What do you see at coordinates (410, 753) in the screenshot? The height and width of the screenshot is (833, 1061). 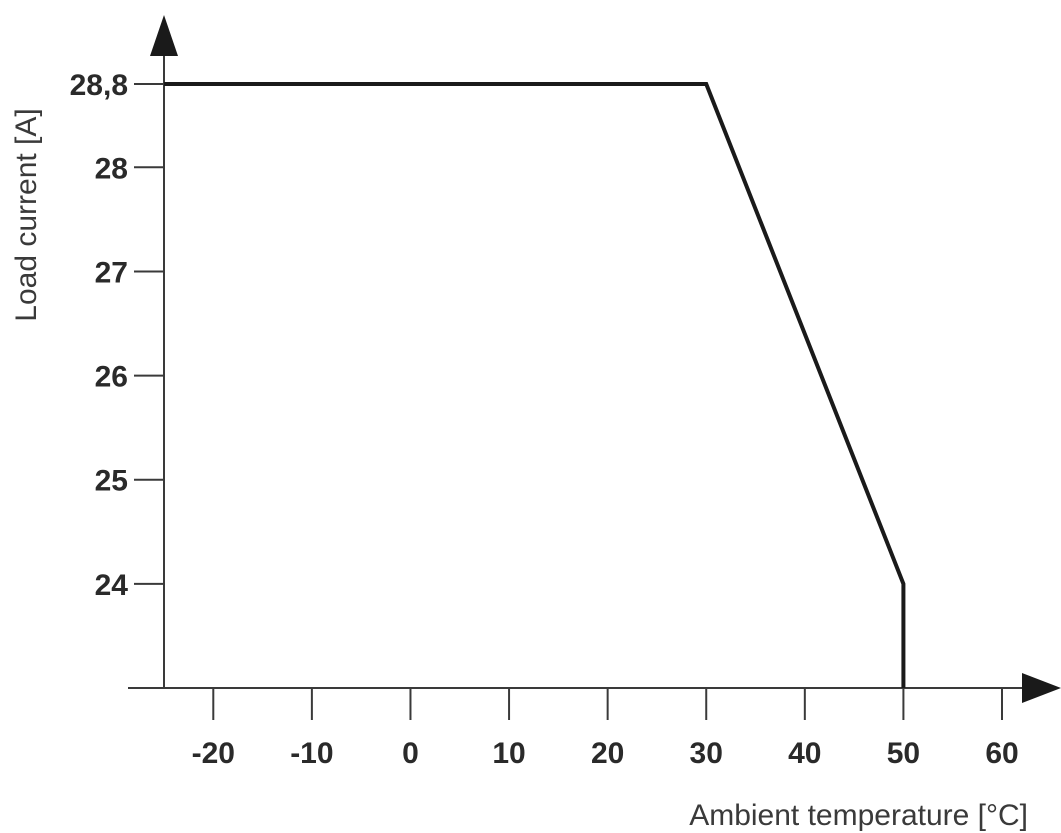 I see `x-tick-label: 0` at bounding box center [410, 753].